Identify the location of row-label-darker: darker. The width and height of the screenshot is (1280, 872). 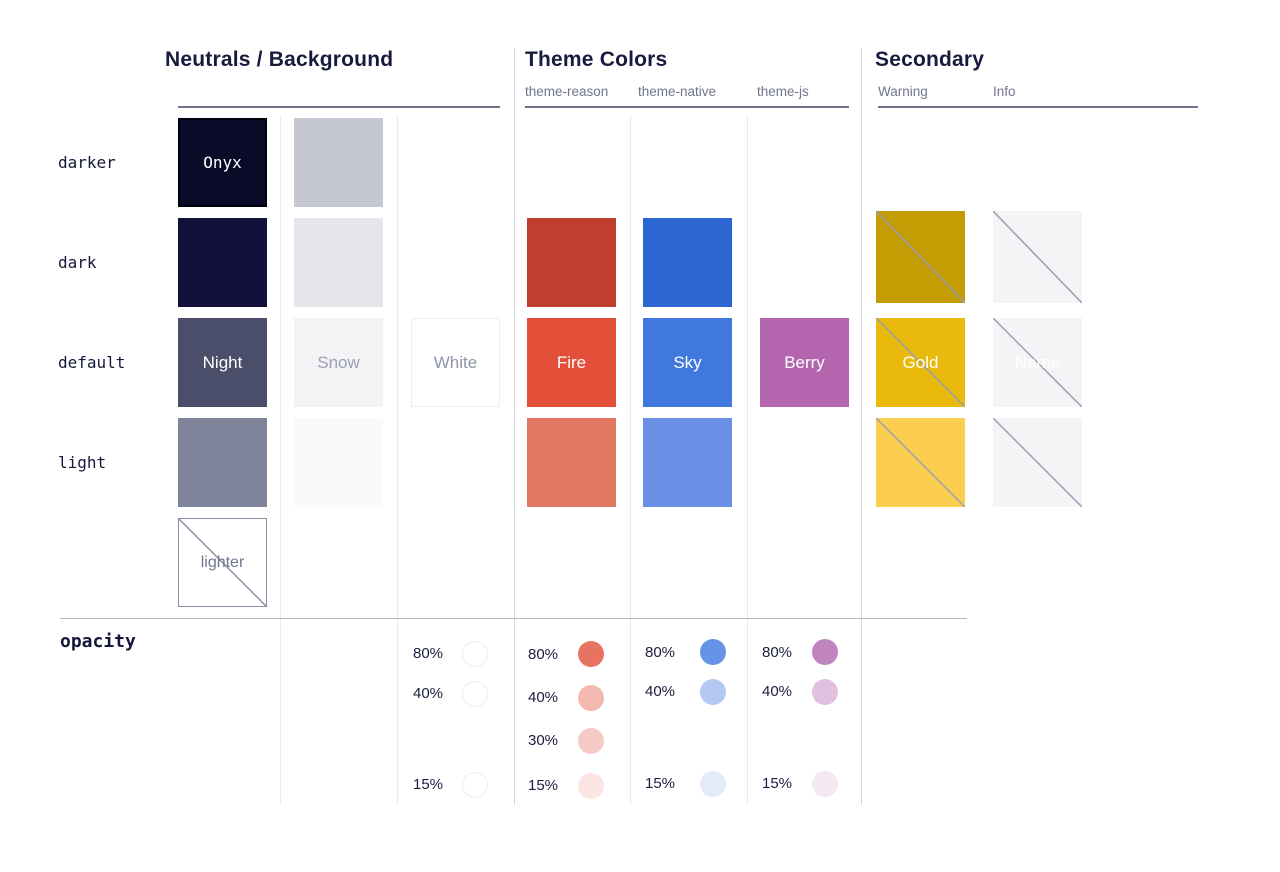
(87, 162).